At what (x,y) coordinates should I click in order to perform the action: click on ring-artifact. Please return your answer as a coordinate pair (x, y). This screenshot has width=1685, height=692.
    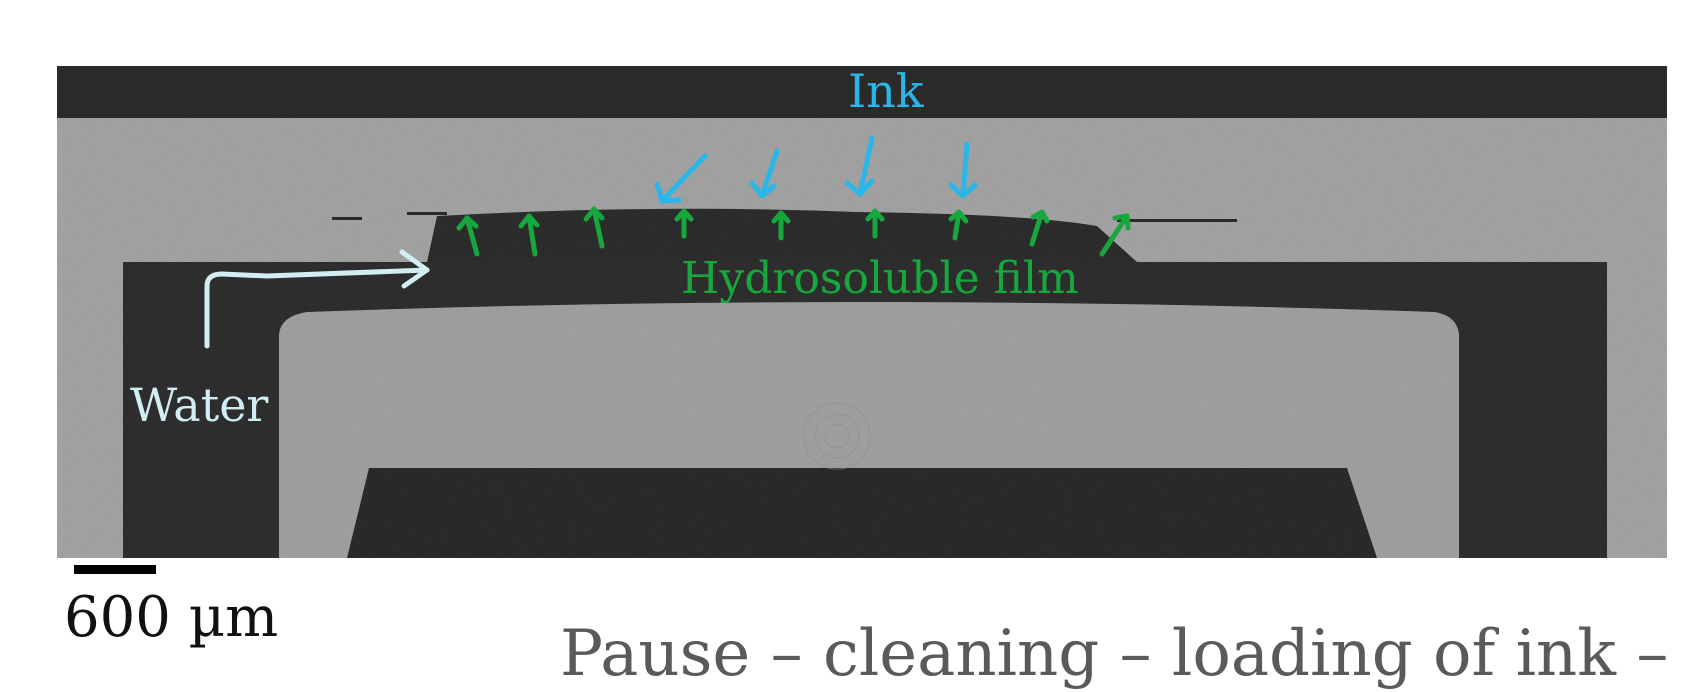
    Looking at the image, I should click on (837, 436).